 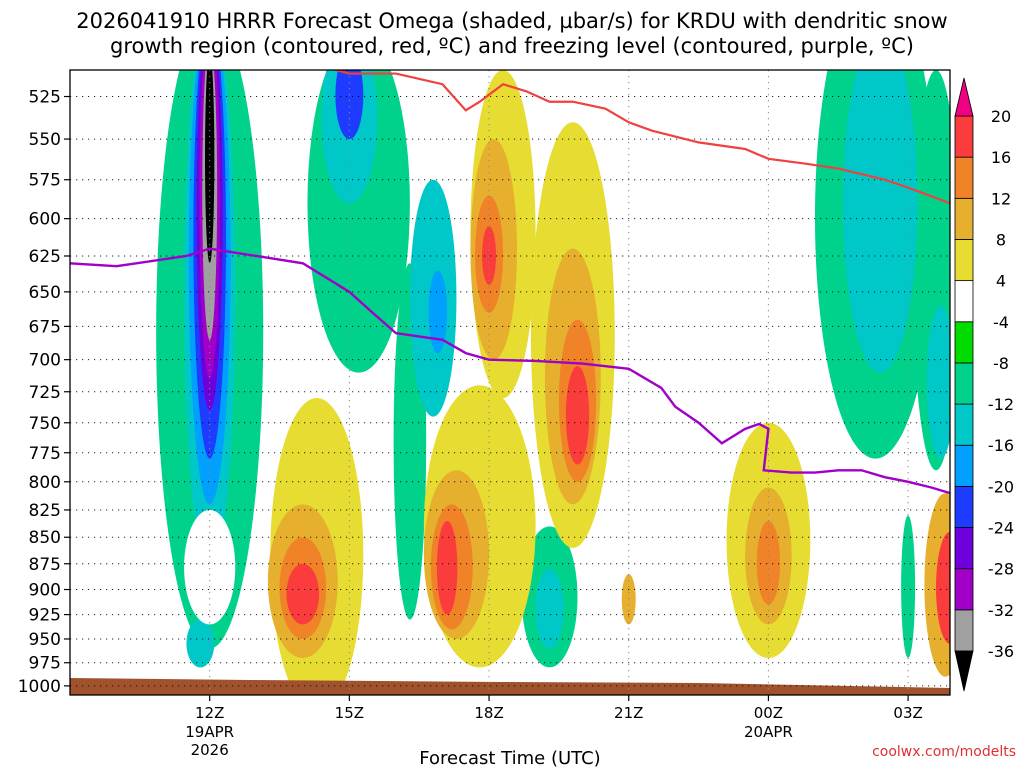 I want to click on y-tick-label: 725, so click(x=45, y=393).